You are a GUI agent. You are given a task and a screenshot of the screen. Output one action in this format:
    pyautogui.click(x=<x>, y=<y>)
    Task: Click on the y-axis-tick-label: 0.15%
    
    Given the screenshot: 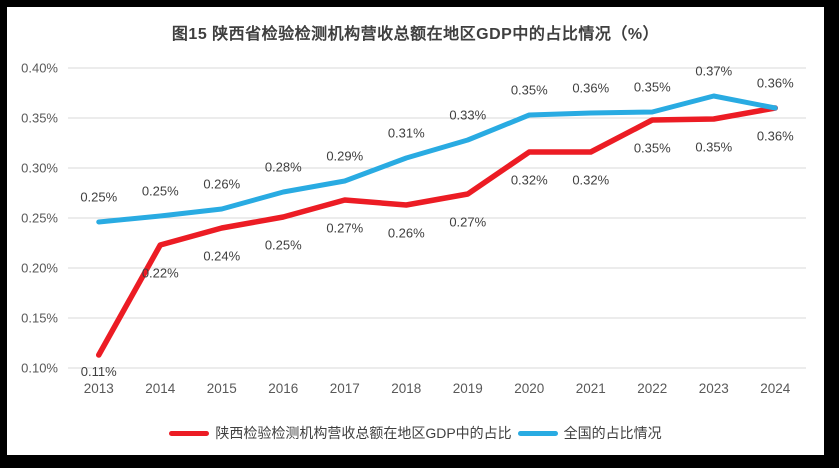 What is the action you would take?
    pyautogui.click(x=39, y=318)
    